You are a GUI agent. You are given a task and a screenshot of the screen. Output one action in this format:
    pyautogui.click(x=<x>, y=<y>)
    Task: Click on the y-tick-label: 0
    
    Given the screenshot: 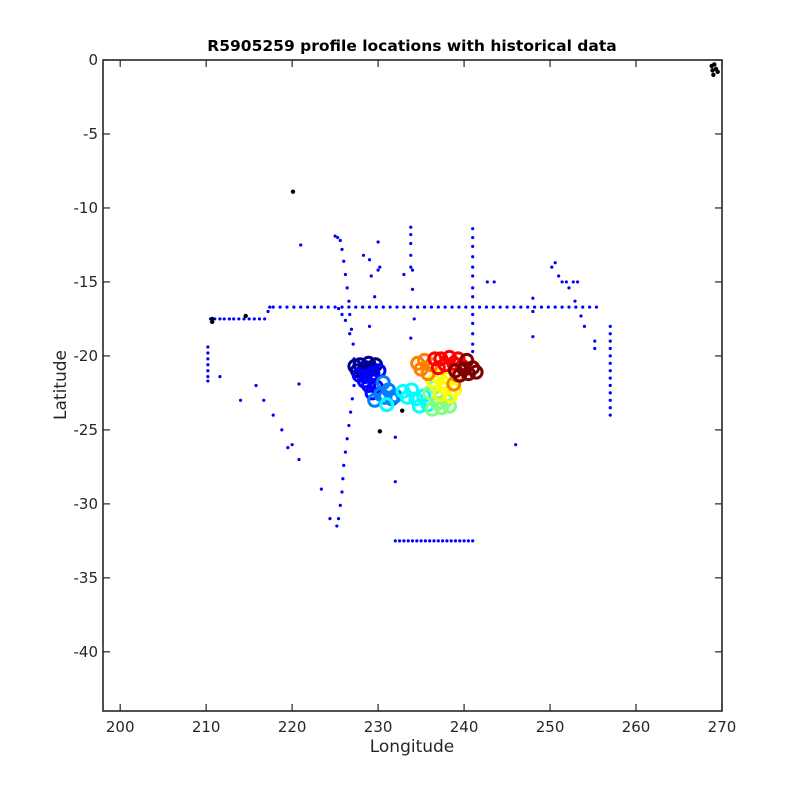 What is the action you would take?
    pyautogui.click(x=93, y=60)
    